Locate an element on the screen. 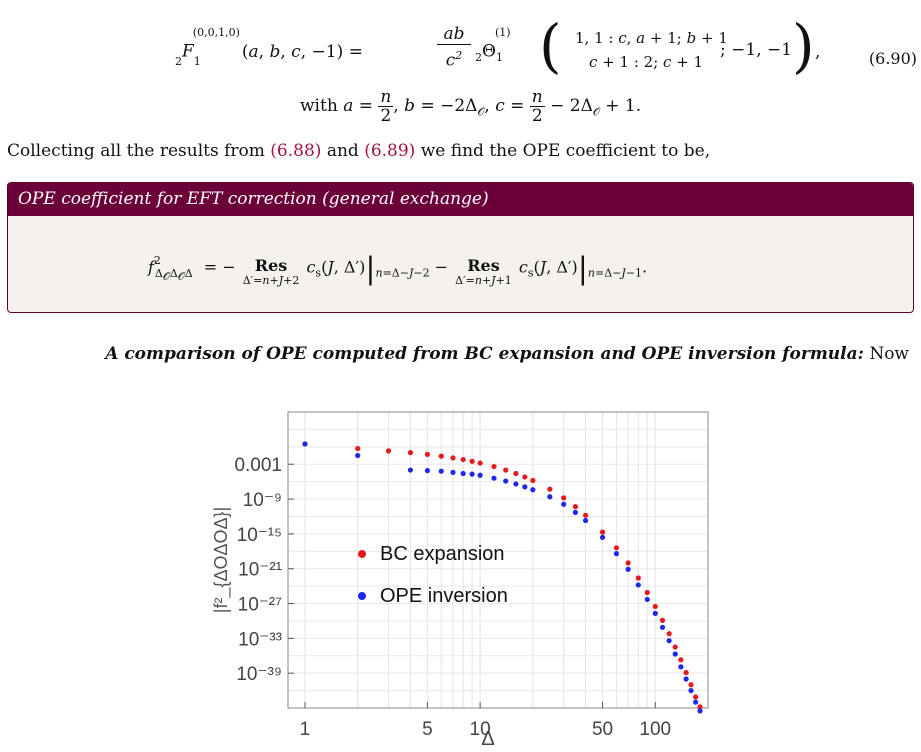  x-axis: 1 5 10 50 100 is located at coordinates (485, 721).